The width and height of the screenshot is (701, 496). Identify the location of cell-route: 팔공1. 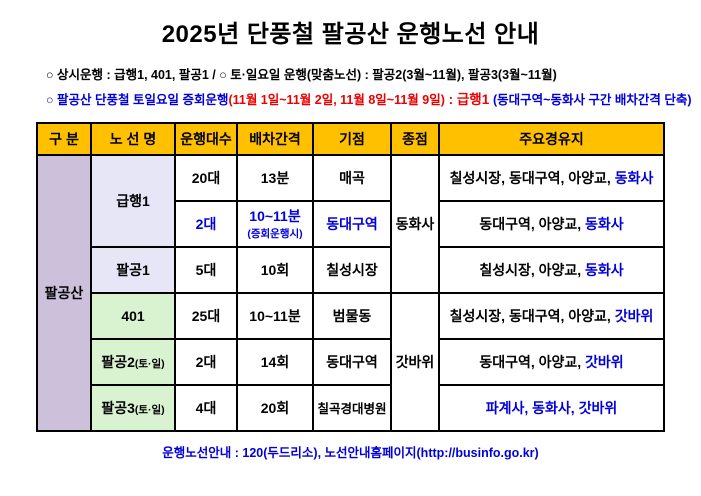
(133, 269).